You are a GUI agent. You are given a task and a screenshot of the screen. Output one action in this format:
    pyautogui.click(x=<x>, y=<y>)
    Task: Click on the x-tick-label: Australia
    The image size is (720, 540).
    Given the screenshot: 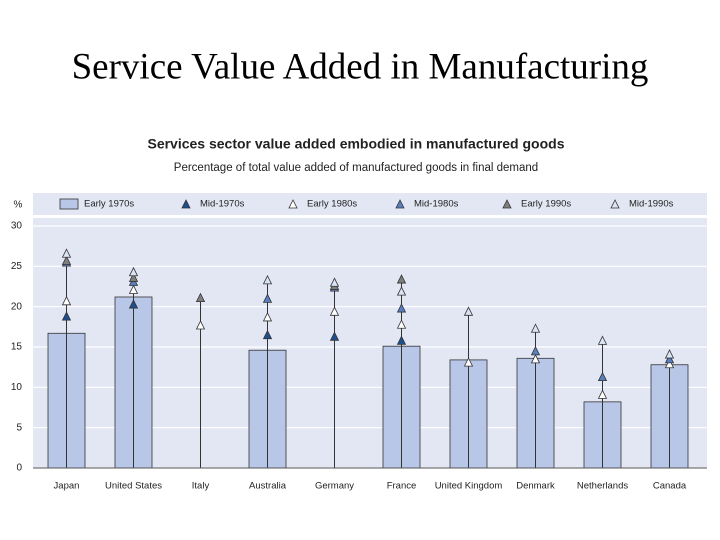 What is the action you would take?
    pyautogui.click(x=268, y=486)
    